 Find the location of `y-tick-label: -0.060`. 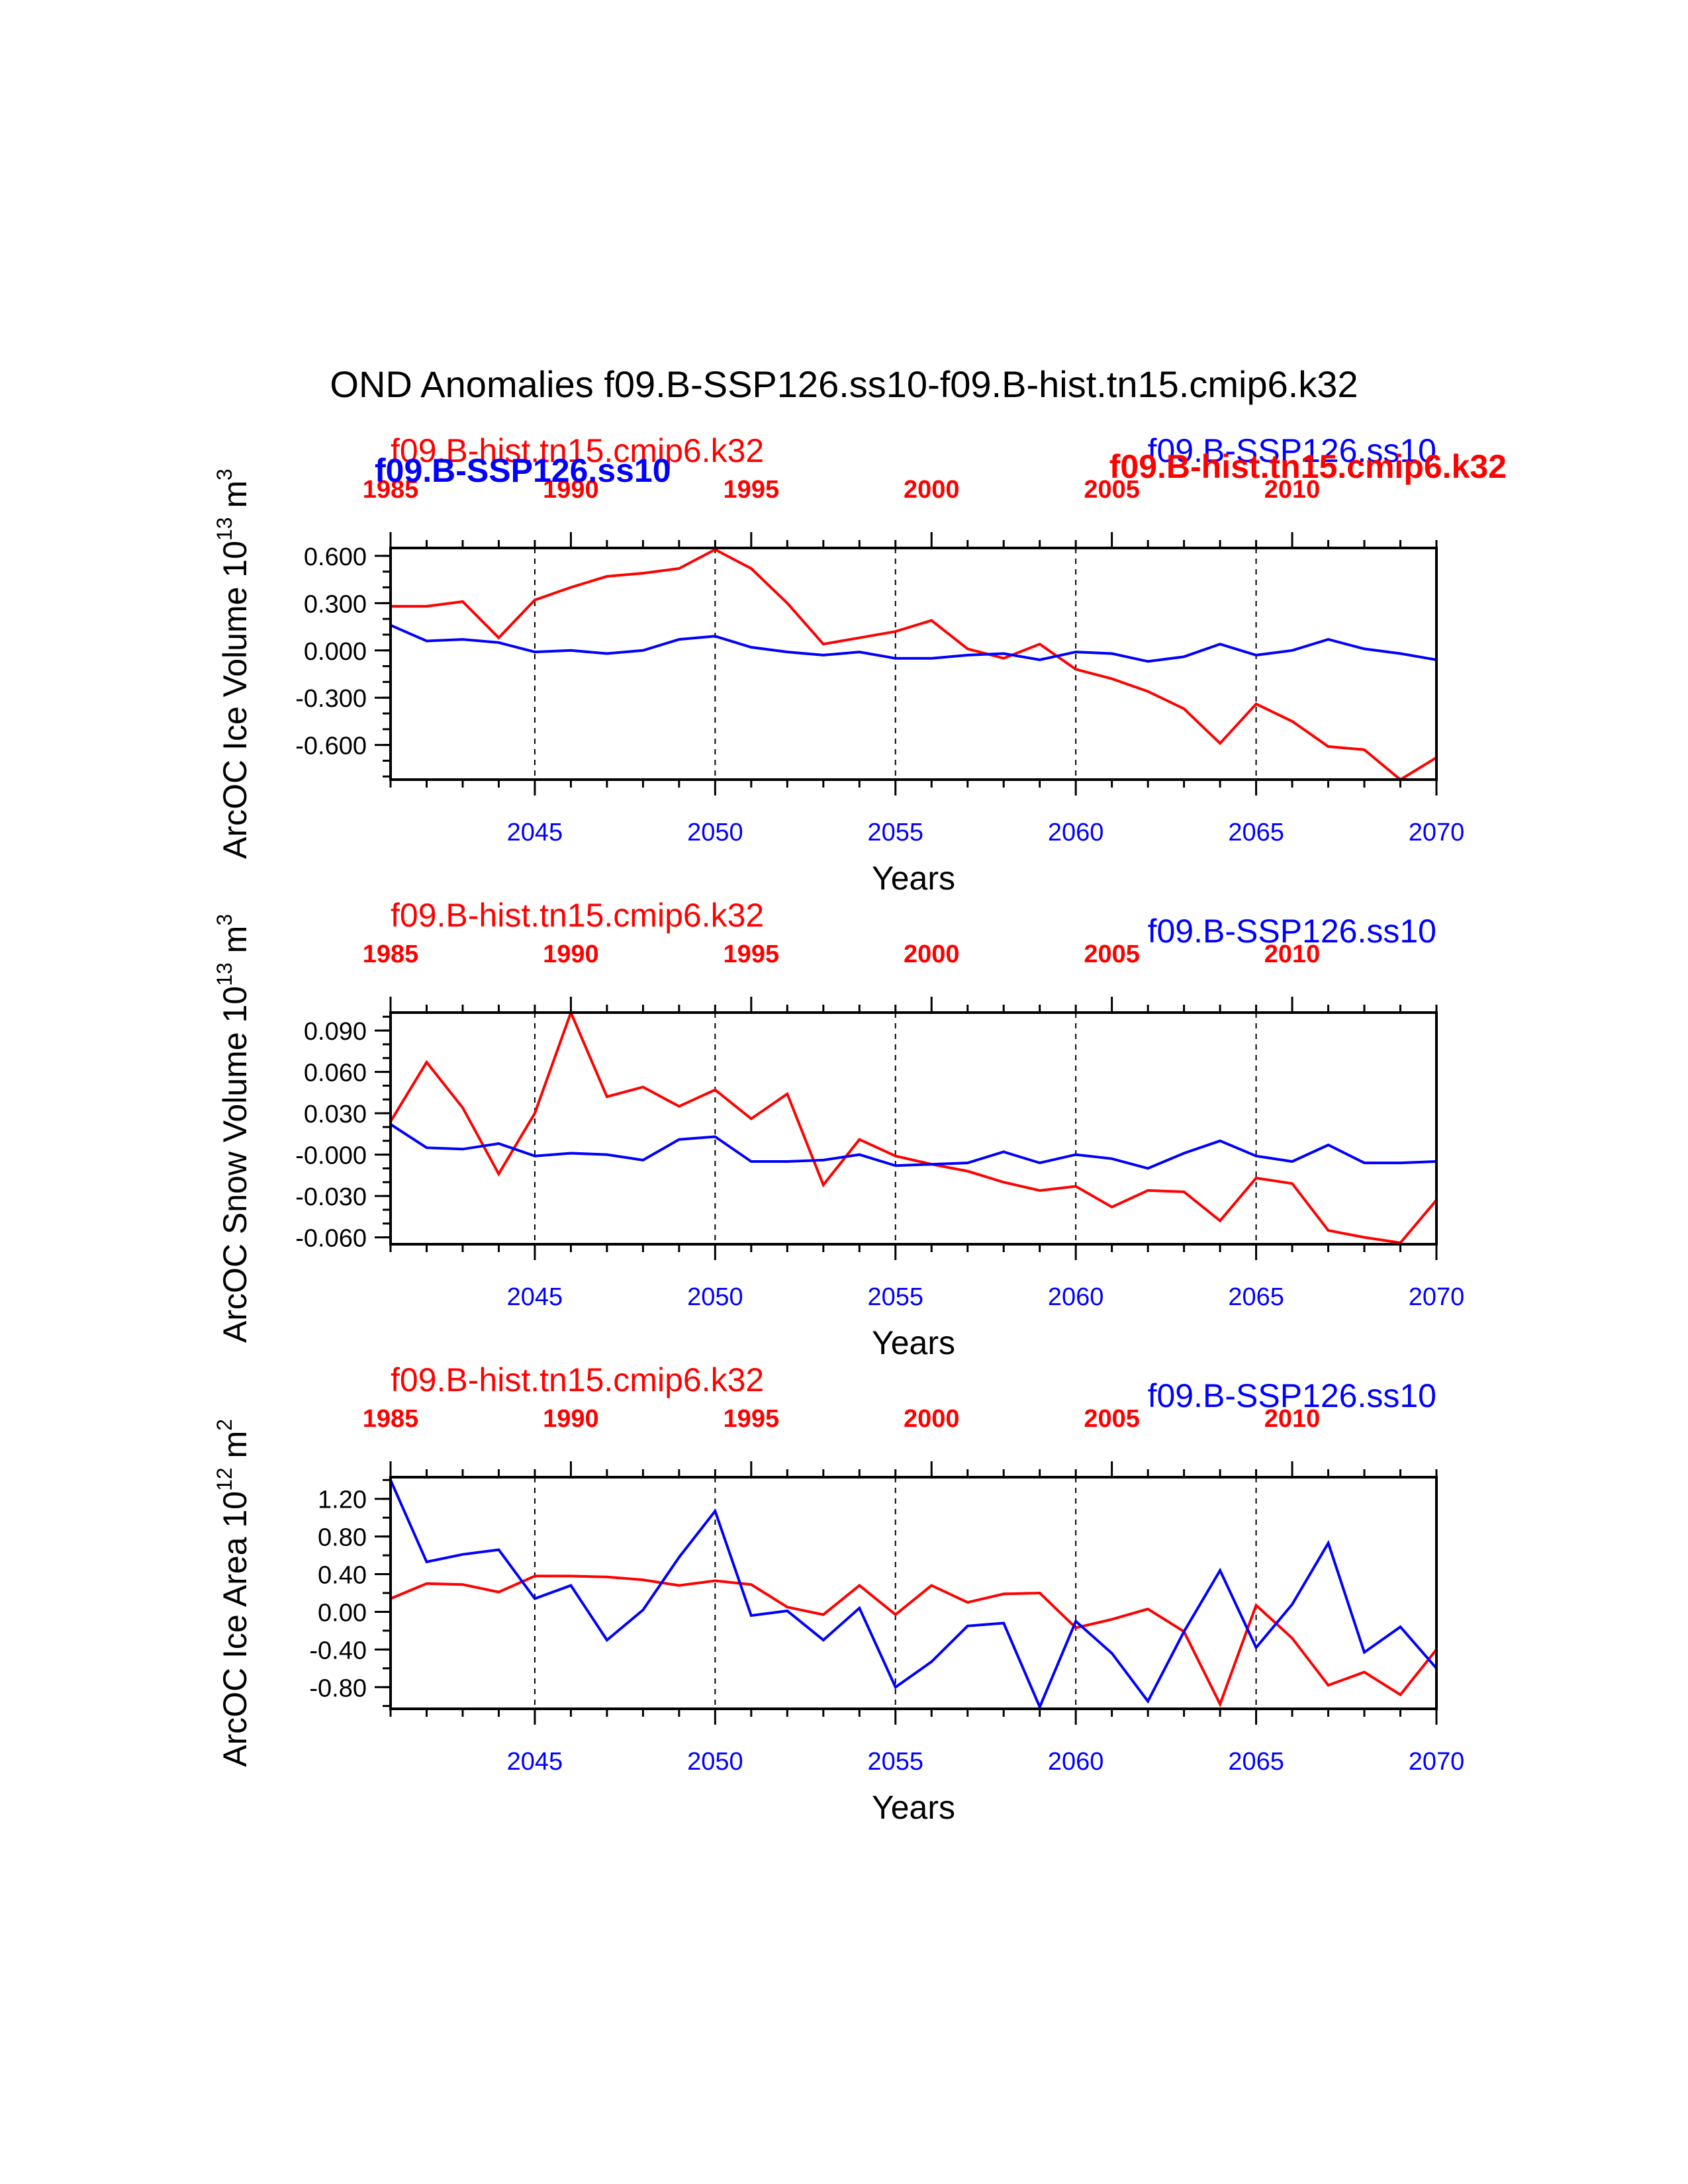

y-tick-label: -0.060 is located at coordinates (331, 1239).